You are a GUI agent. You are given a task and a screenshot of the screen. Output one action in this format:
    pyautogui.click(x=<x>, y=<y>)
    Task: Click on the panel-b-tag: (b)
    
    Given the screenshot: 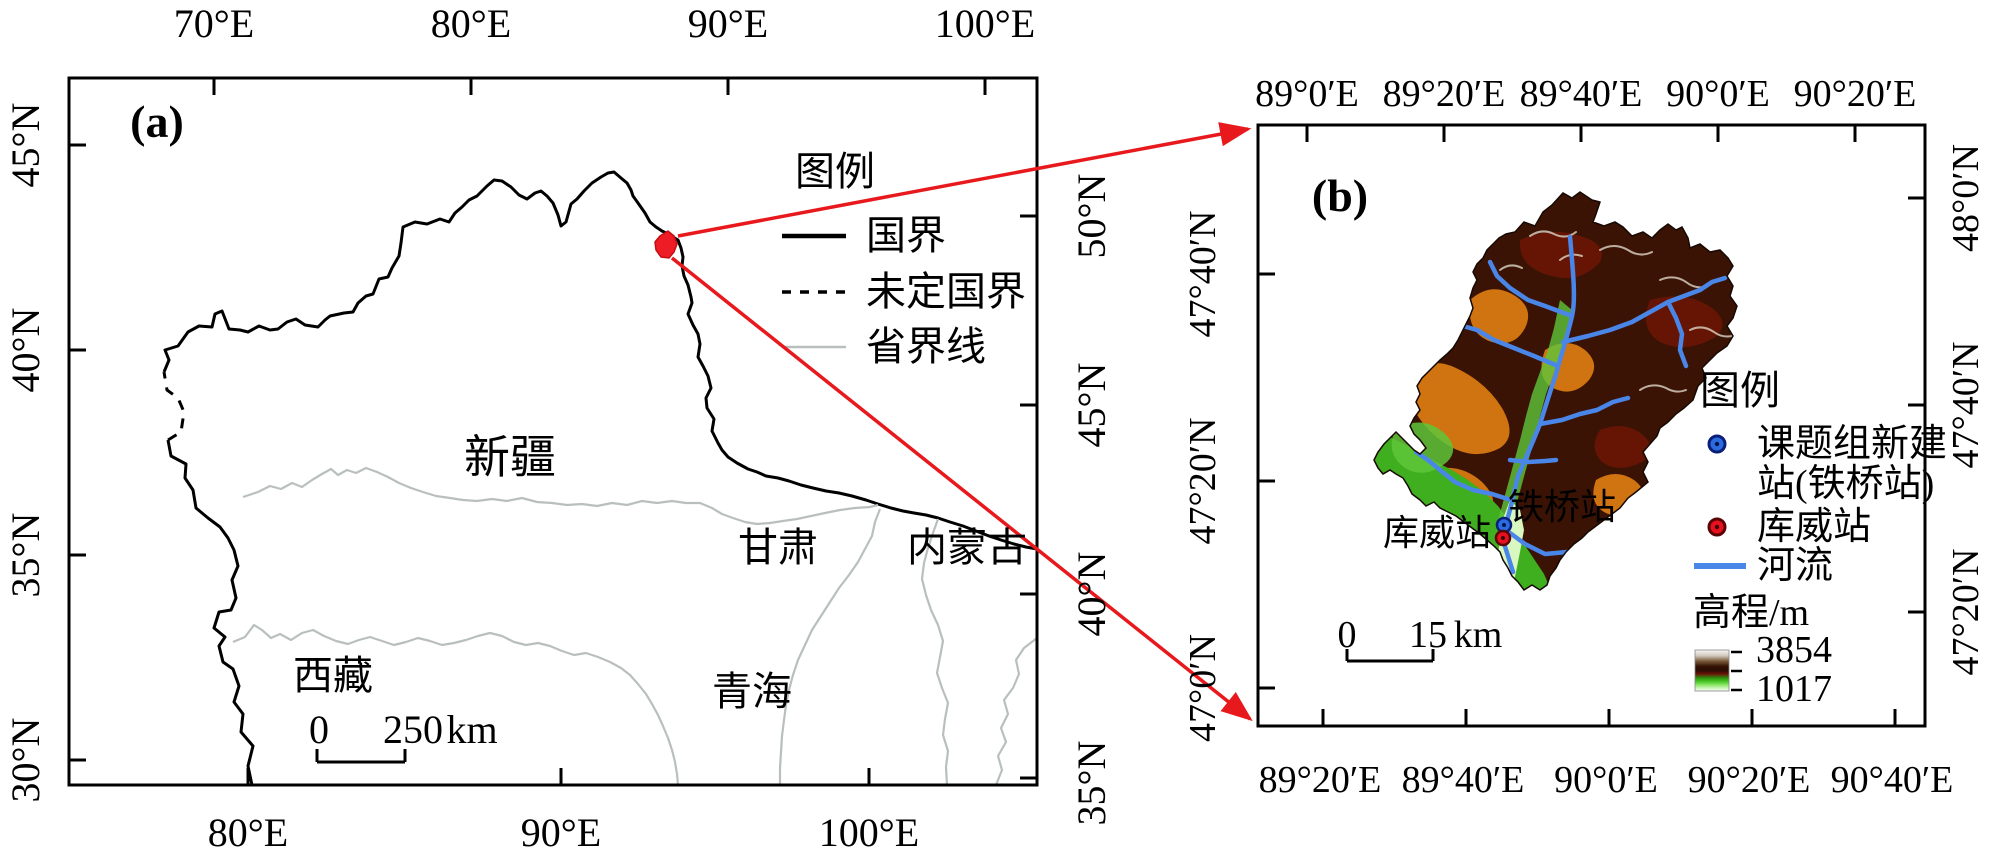 What is the action you would take?
    pyautogui.click(x=1340, y=195)
    